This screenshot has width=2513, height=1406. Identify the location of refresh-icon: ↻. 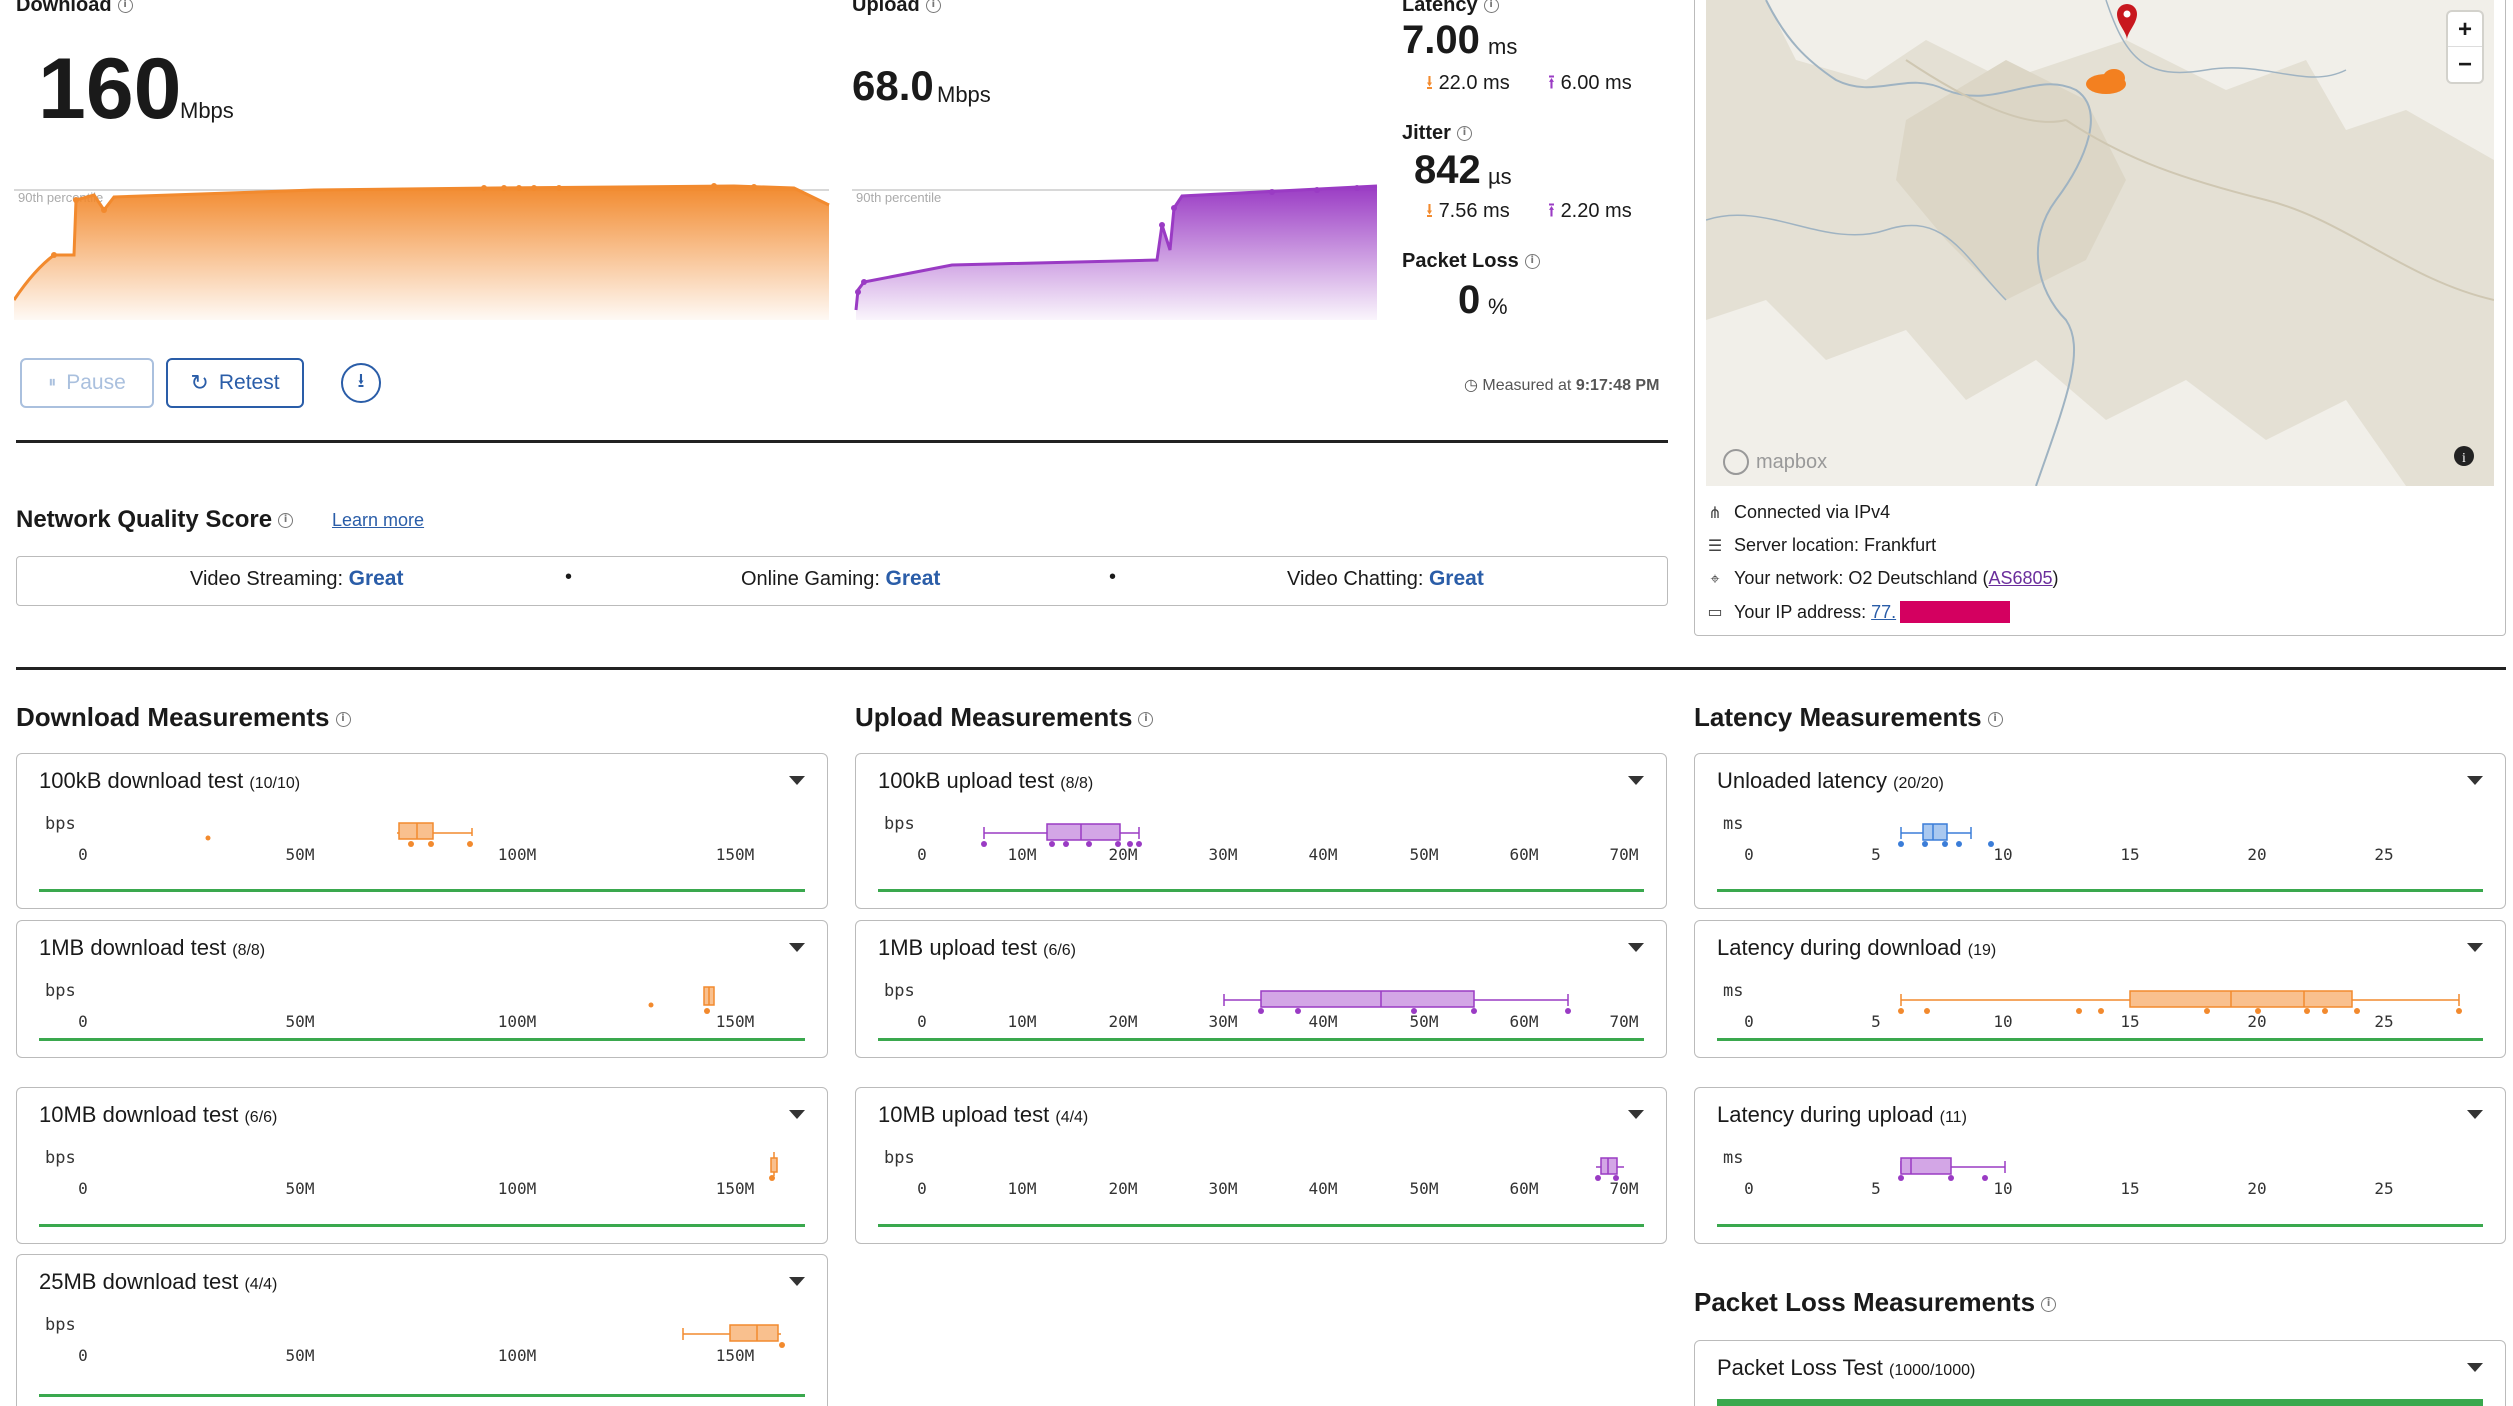
(199, 382).